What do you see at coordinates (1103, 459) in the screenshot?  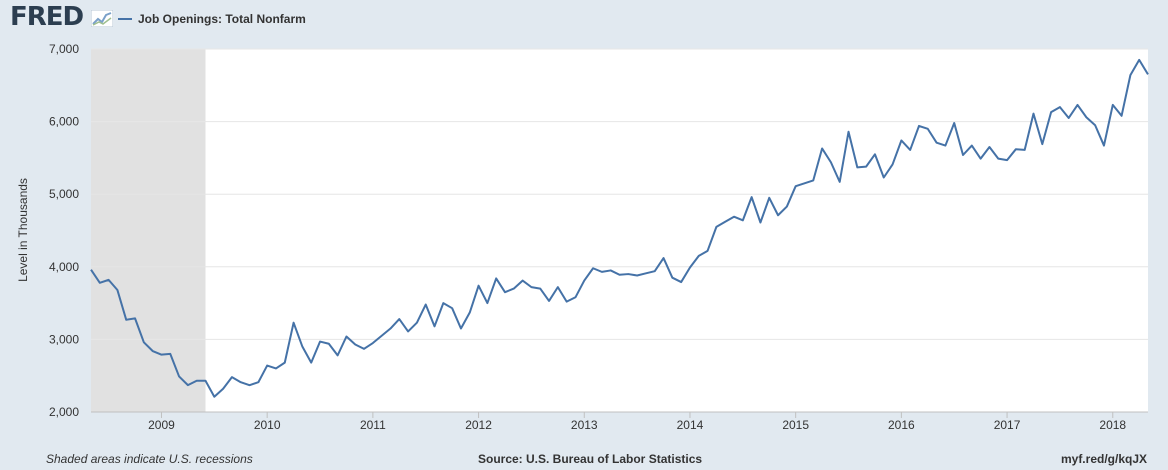 I see `short-link: myf.red/g/kqJX` at bounding box center [1103, 459].